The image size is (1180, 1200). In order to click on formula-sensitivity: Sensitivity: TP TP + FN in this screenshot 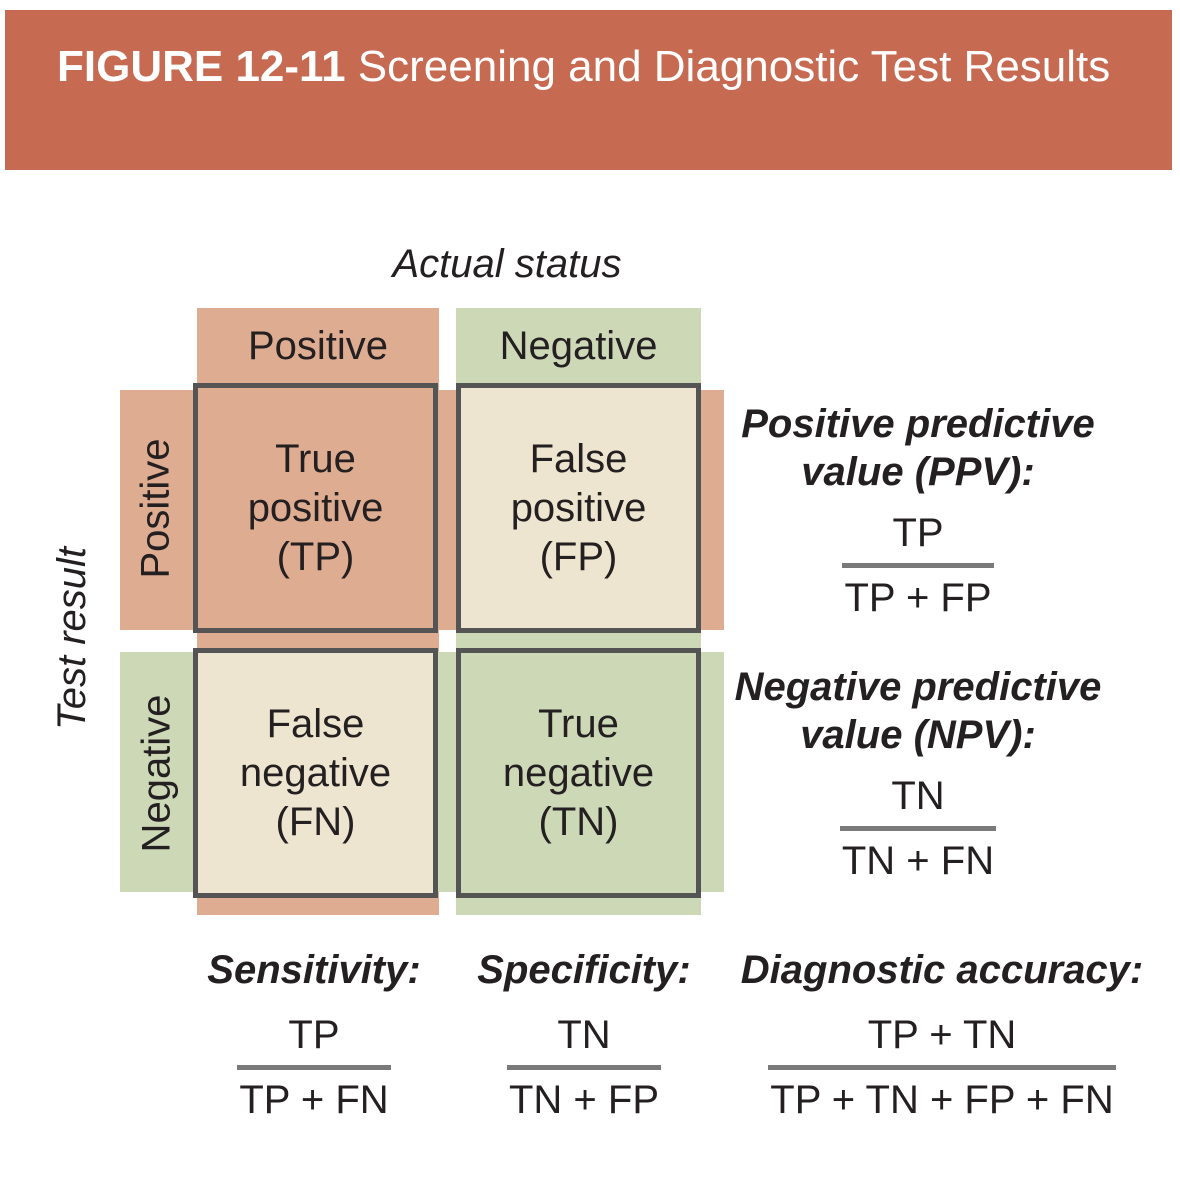, I will do `click(314, 1034)`.